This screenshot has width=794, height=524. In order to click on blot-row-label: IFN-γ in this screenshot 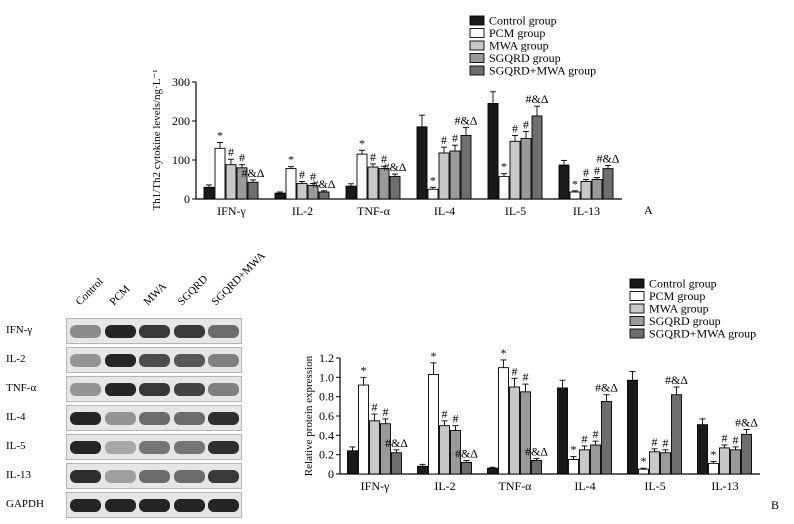, I will do `click(19, 330)`.